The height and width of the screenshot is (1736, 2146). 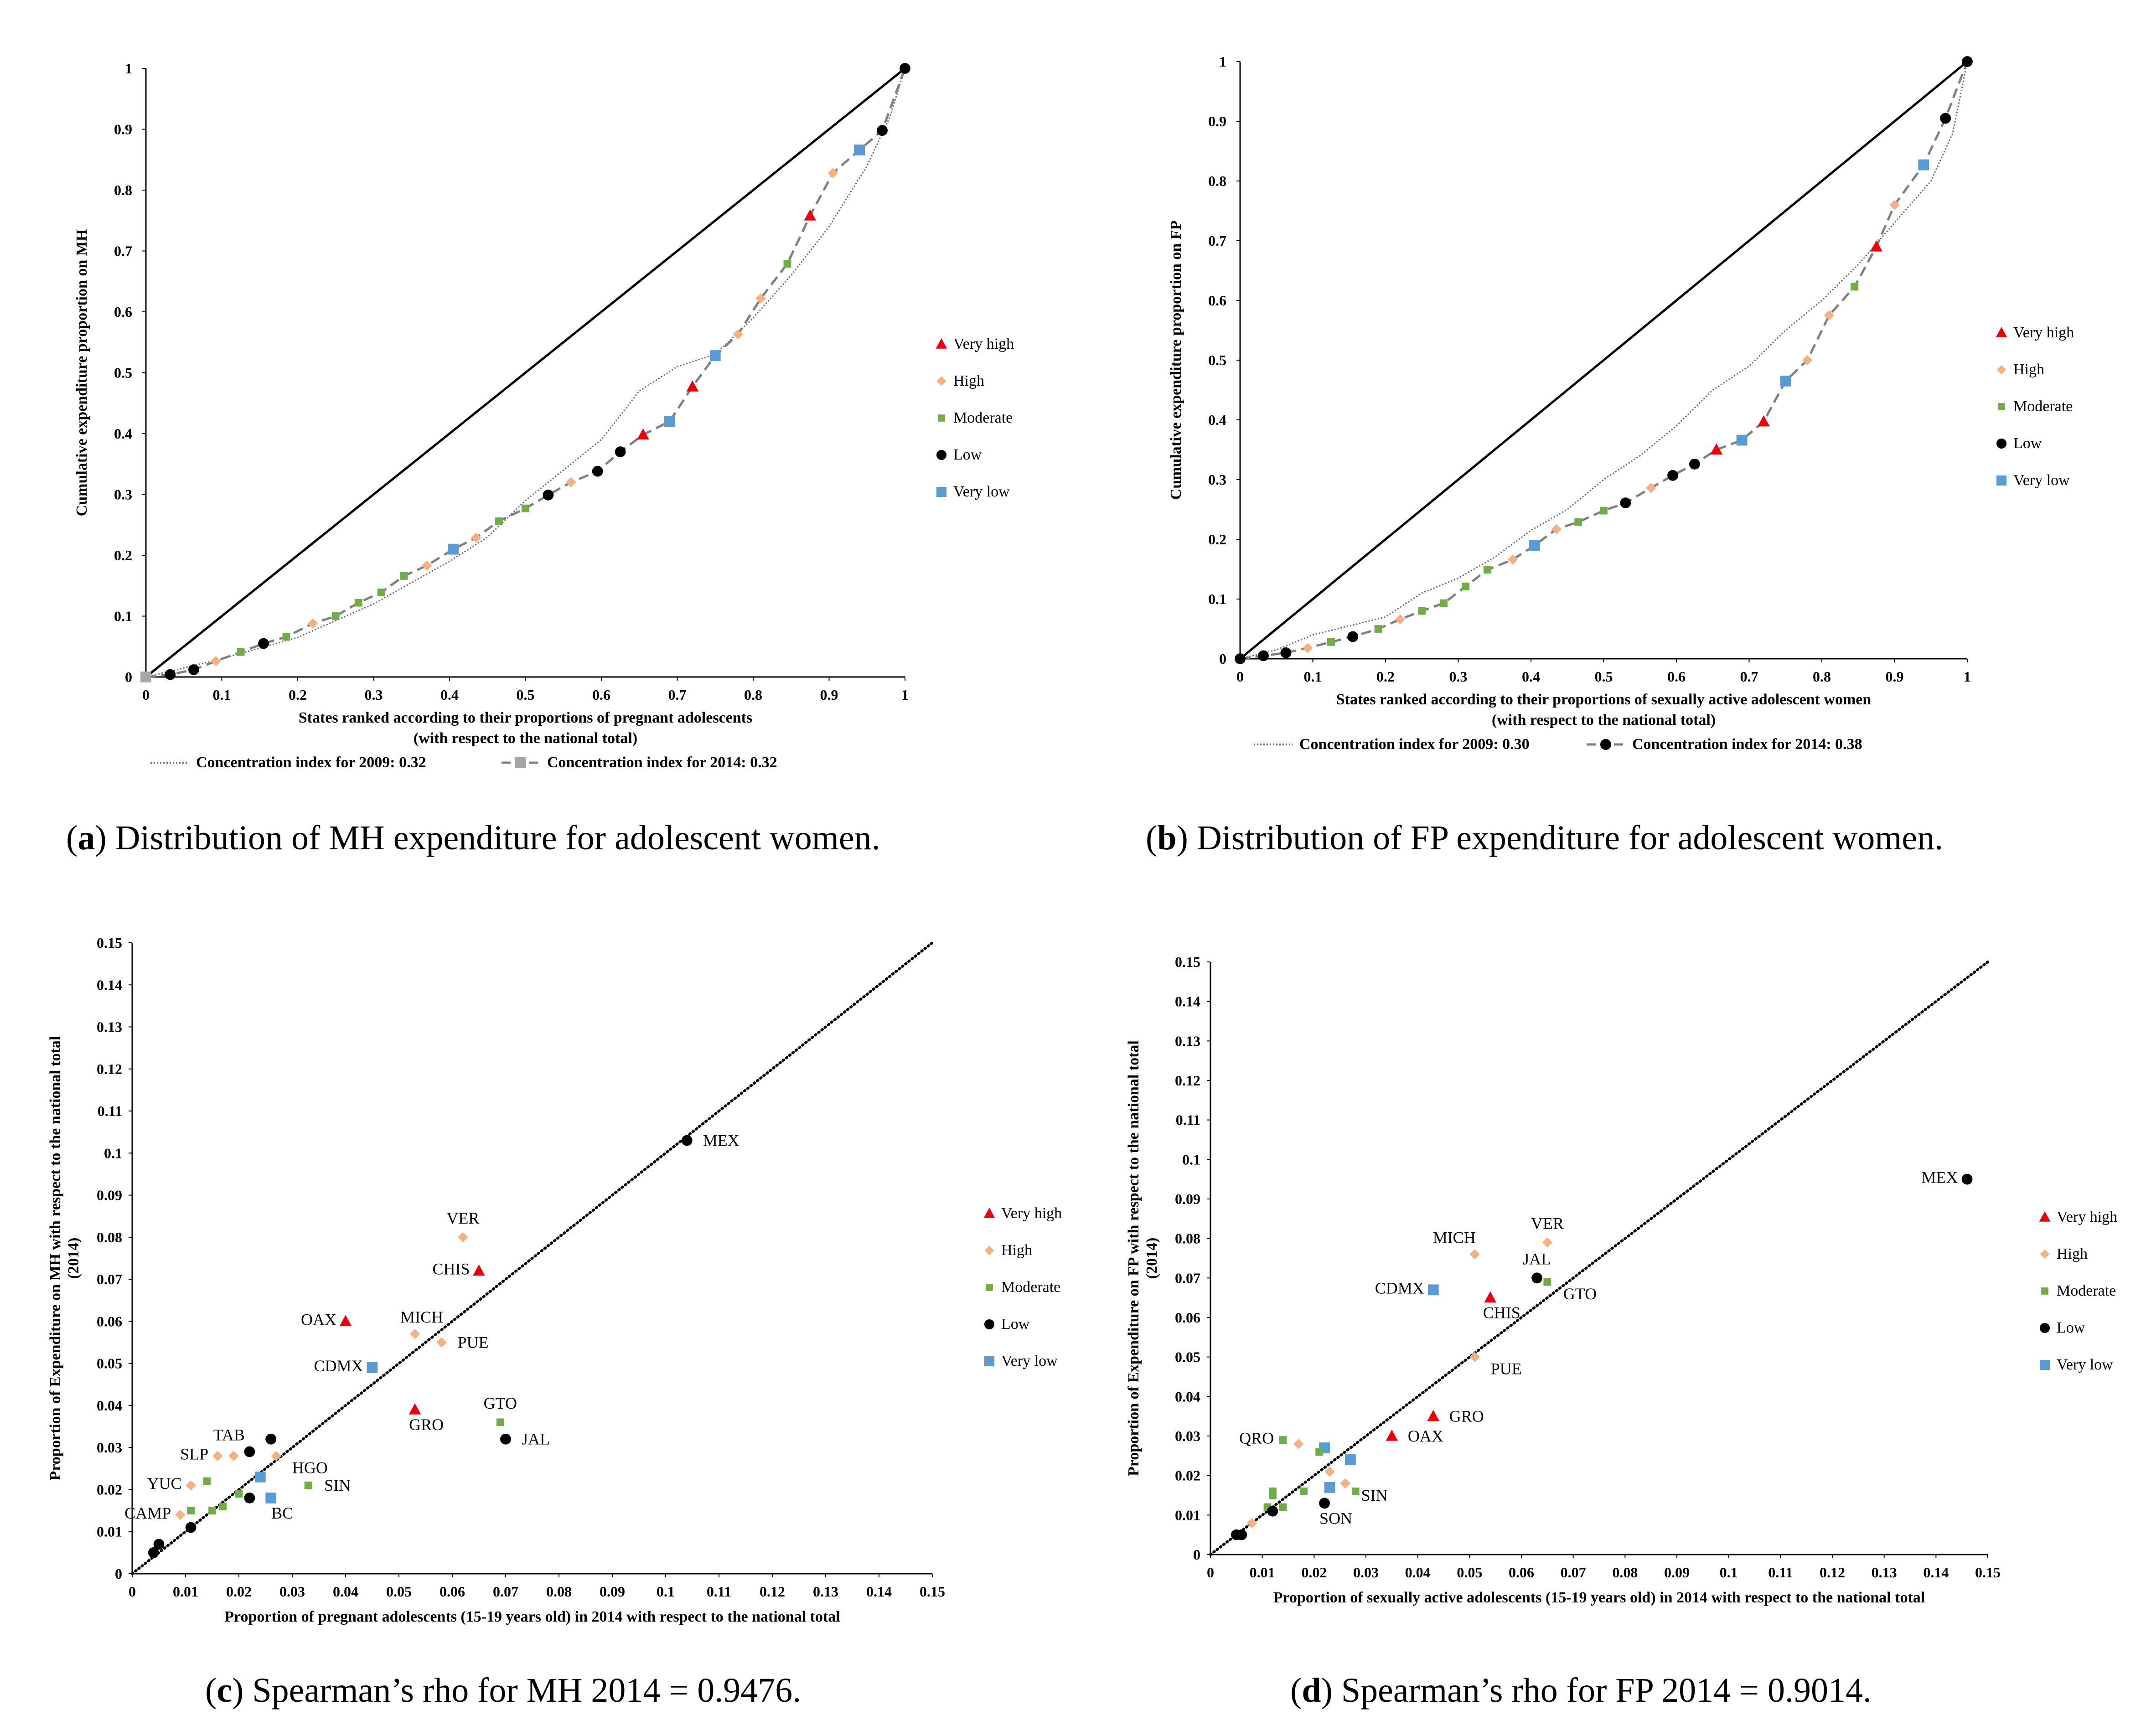 What do you see at coordinates (128, 68) in the screenshot?
I see `y-tick-label: 1` at bounding box center [128, 68].